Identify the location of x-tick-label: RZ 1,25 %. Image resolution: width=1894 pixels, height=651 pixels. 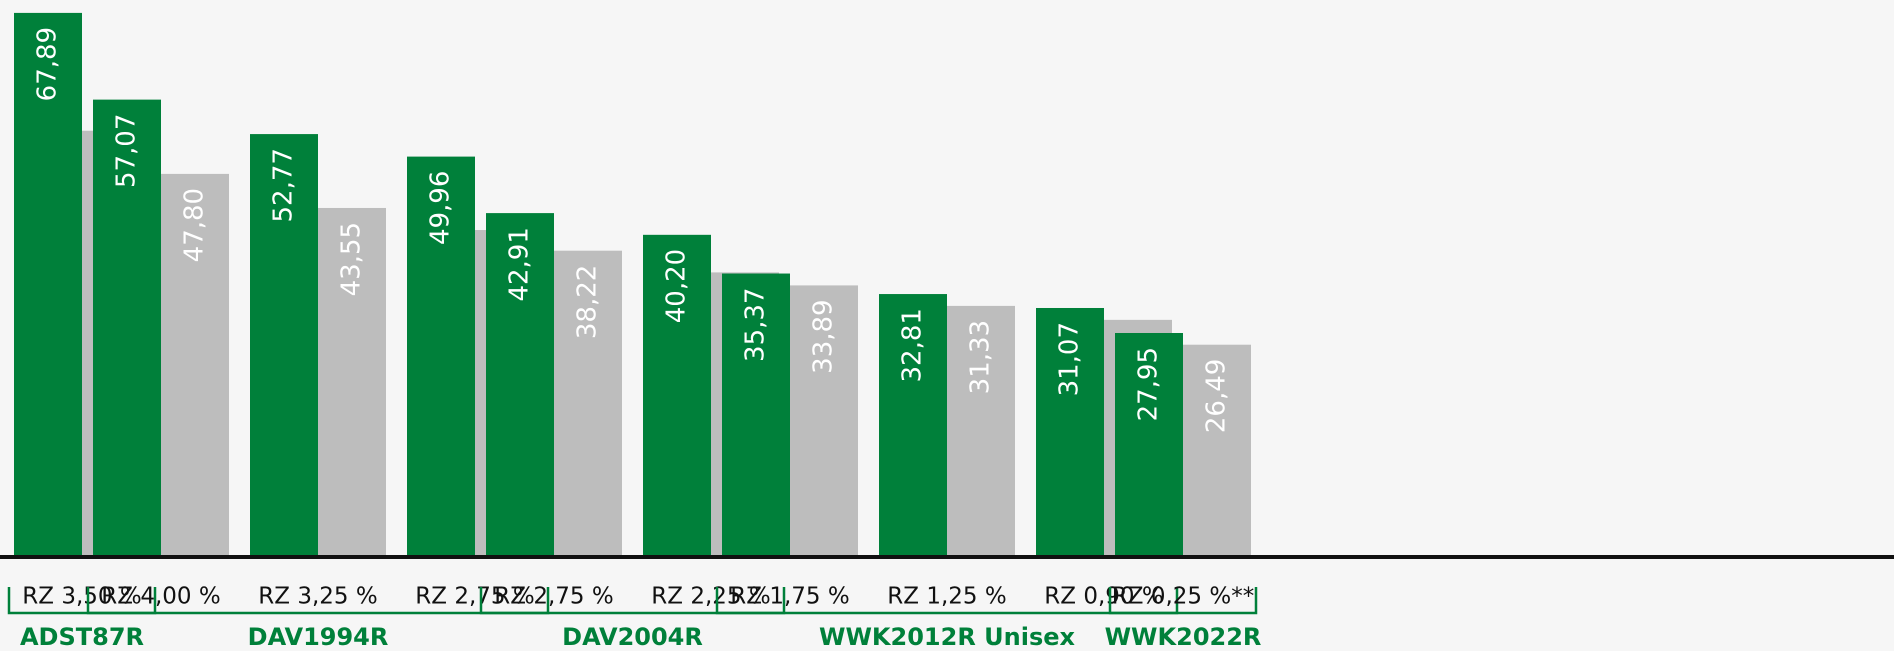
(946, 597).